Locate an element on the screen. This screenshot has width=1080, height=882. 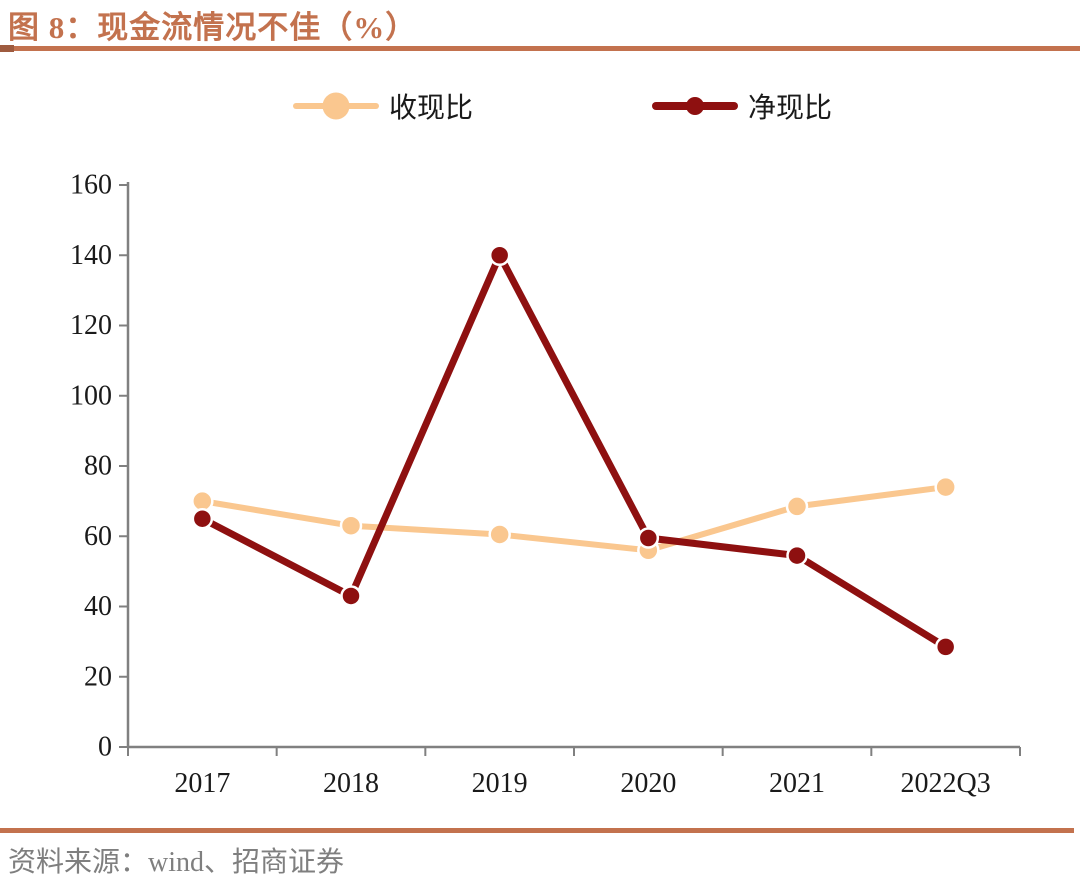
y-tick-label: 100 is located at coordinates (91, 395).